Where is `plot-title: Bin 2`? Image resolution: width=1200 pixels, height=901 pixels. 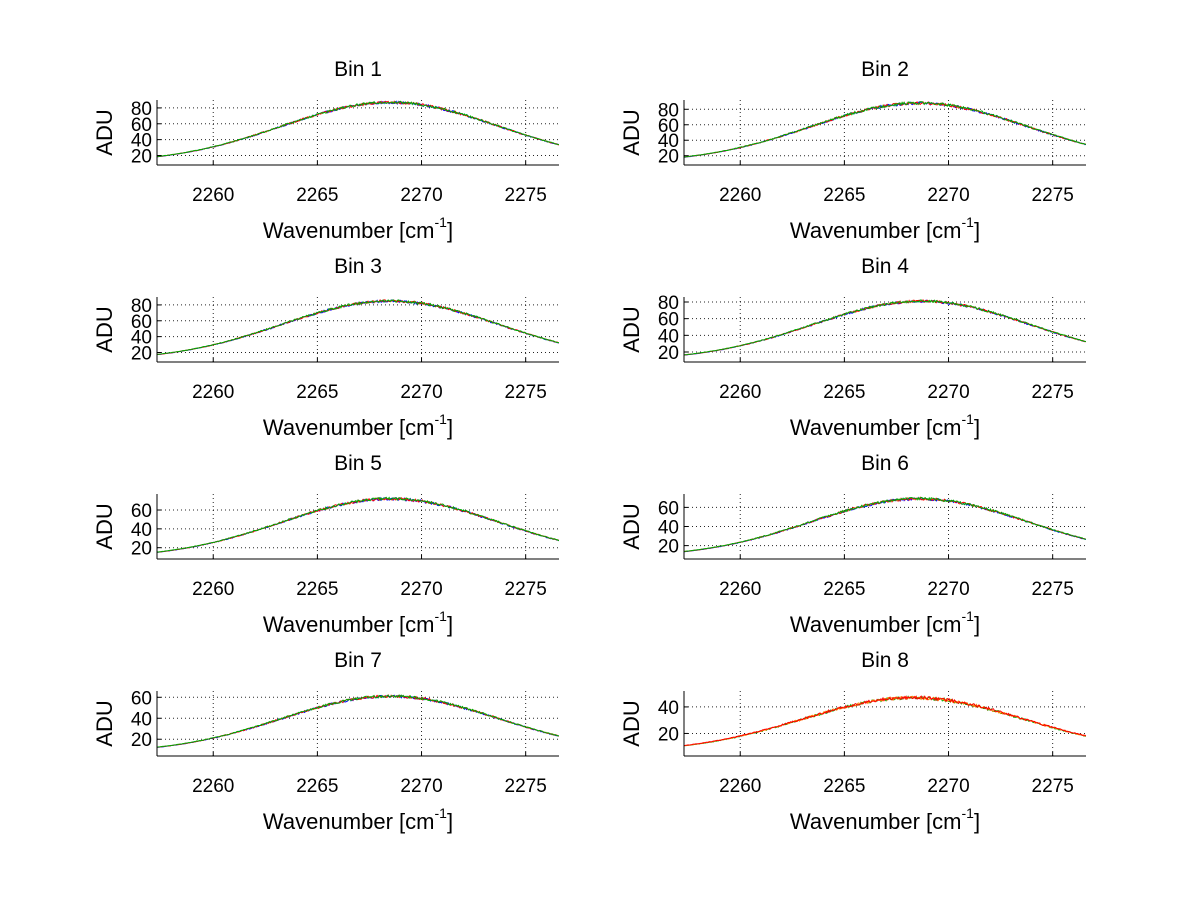 plot-title: Bin 2 is located at coordinates (885, 69).